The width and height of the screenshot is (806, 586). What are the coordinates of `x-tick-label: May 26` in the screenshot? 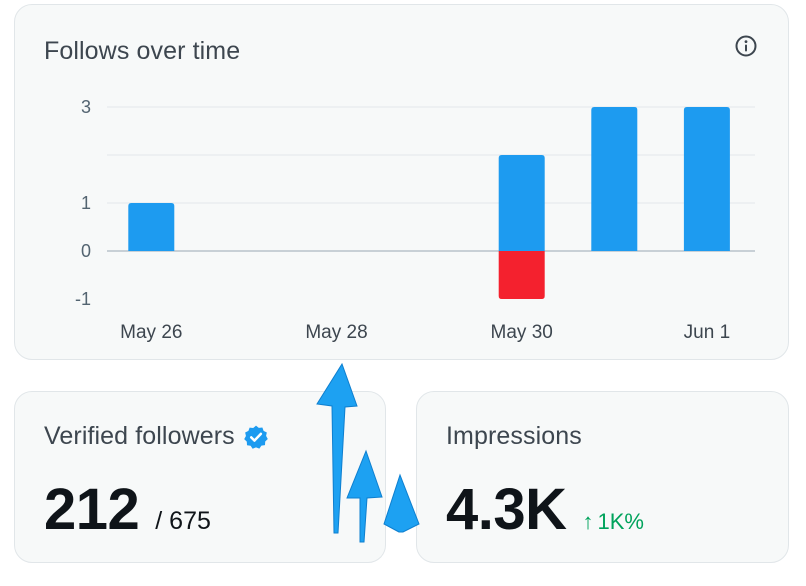 It's located at (151, 332).